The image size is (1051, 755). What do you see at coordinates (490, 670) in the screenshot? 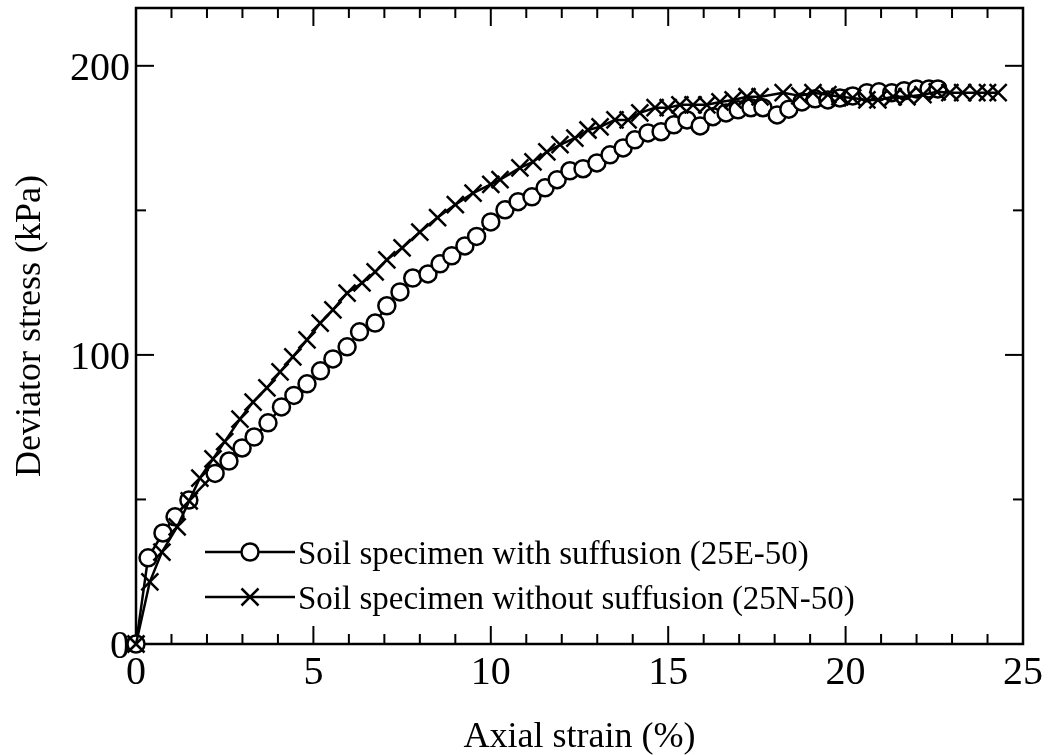
I see `x-tick-label: 10` at bounding box center [490, 670].